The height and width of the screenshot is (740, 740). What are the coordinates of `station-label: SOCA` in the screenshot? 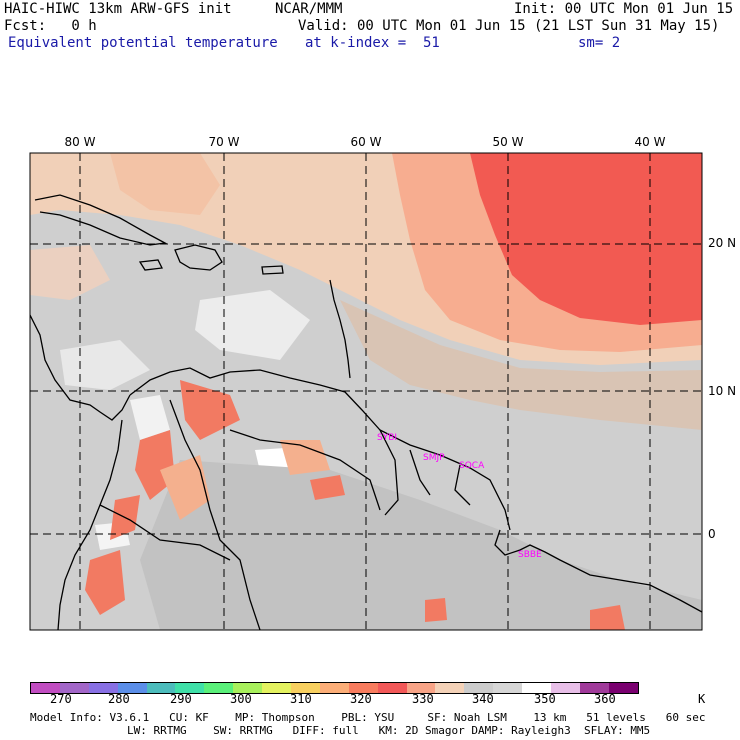 It's located at (472, 466).